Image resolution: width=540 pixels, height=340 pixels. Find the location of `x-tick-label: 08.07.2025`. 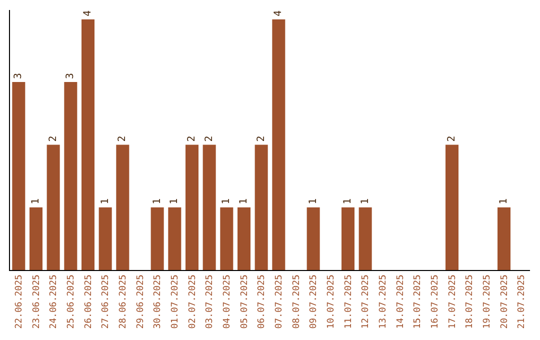

x-tick-label: 08.07.2025 is located at coordinates (297, 301).